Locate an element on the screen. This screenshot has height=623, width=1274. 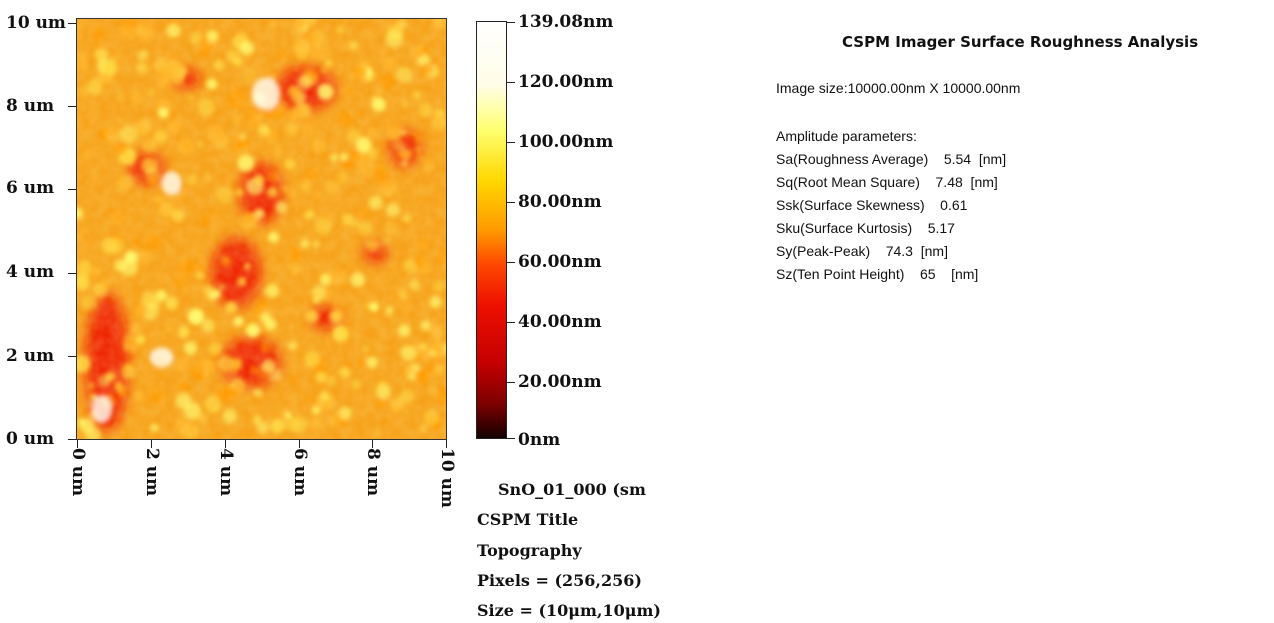
param-sku: Sku(Surface Kurtosis) 5.17 is located at coordinates (865, 228).